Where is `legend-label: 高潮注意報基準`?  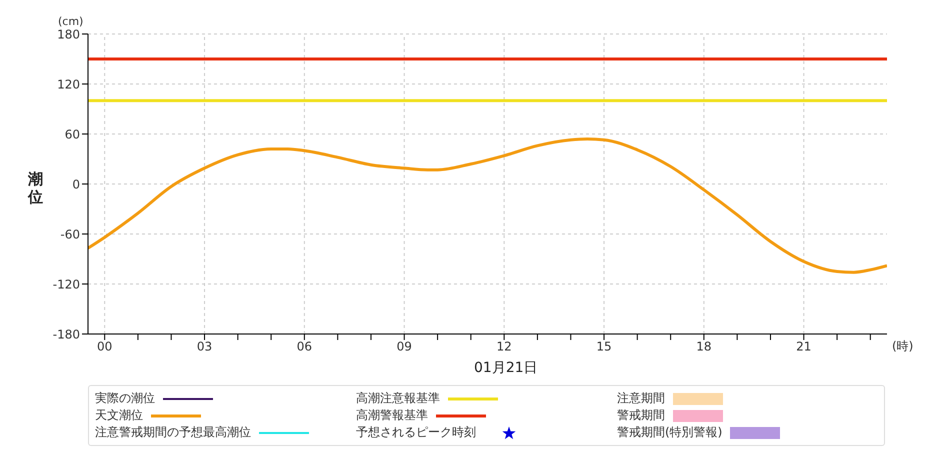 legend-label: 高潮注意報基準 is located at coordinates (398, 398).